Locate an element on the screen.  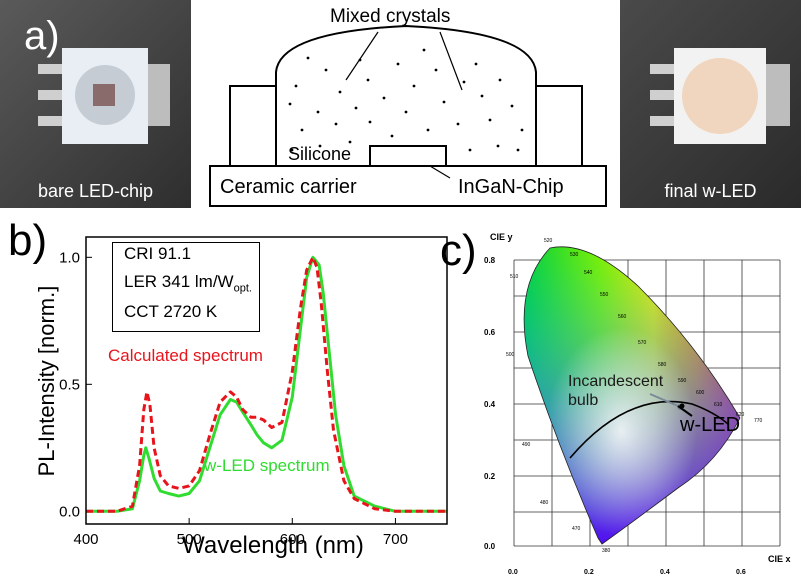
x-tick-0.2: 0.2 is located at coordinates (589, 572).